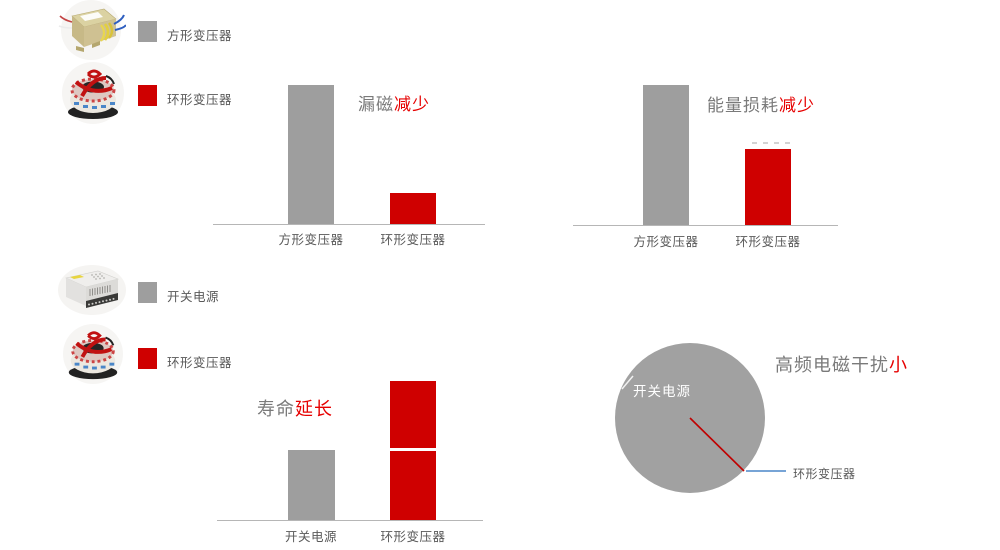 The height and width of the screenshot is (550, 1000). I want to click on legend-label-power-supply: 开关电源, so click(193, 297).